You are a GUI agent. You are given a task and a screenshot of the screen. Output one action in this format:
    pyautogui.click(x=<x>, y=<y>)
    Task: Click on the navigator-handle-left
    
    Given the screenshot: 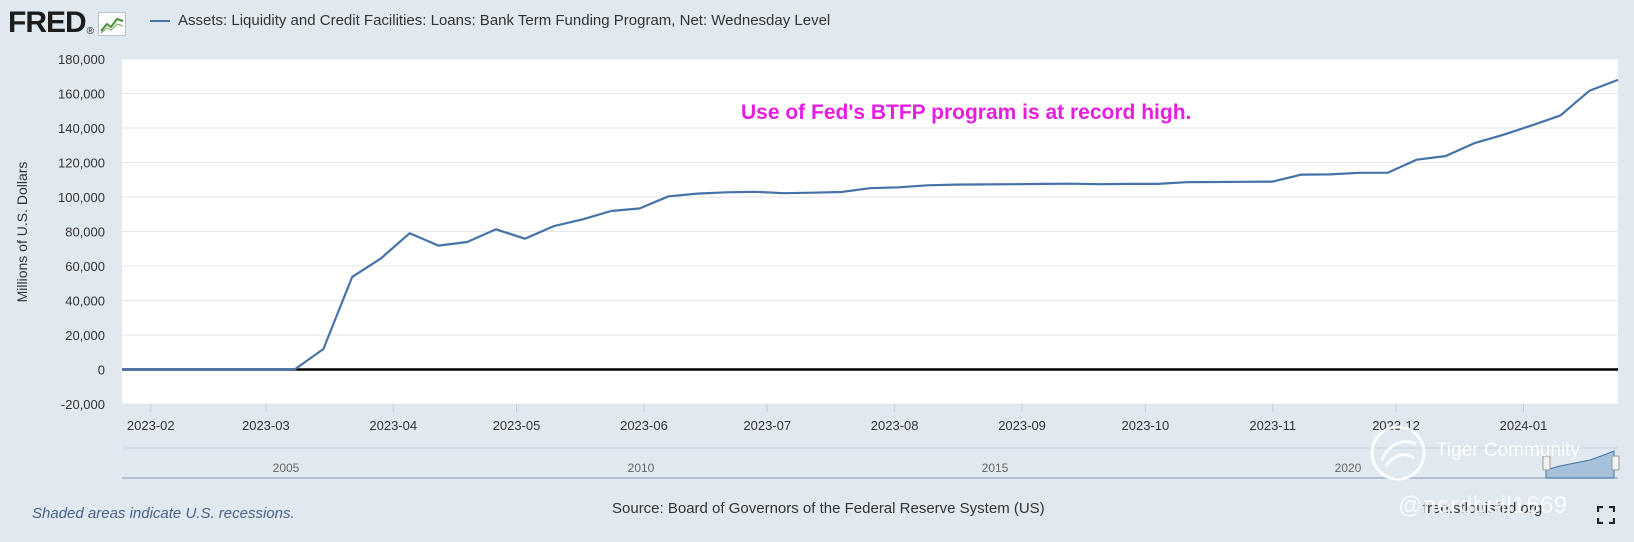 What is the action you would take?
    pyautogui.click(x=1546, y=463)
    